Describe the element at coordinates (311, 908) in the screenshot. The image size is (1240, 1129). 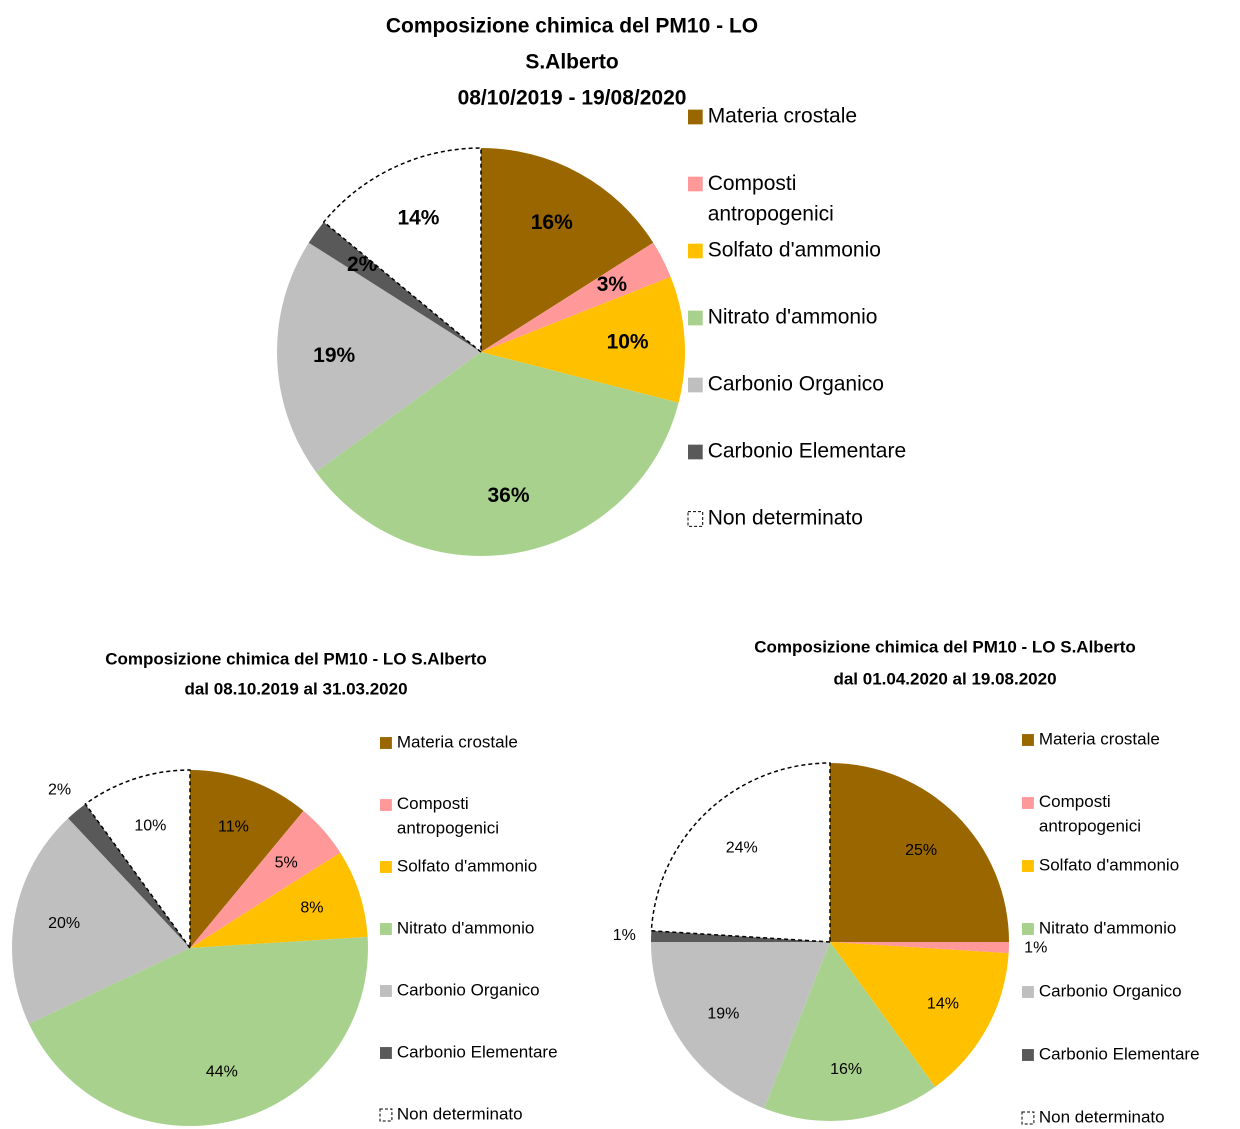
I see `data-label: 8%` at that location.